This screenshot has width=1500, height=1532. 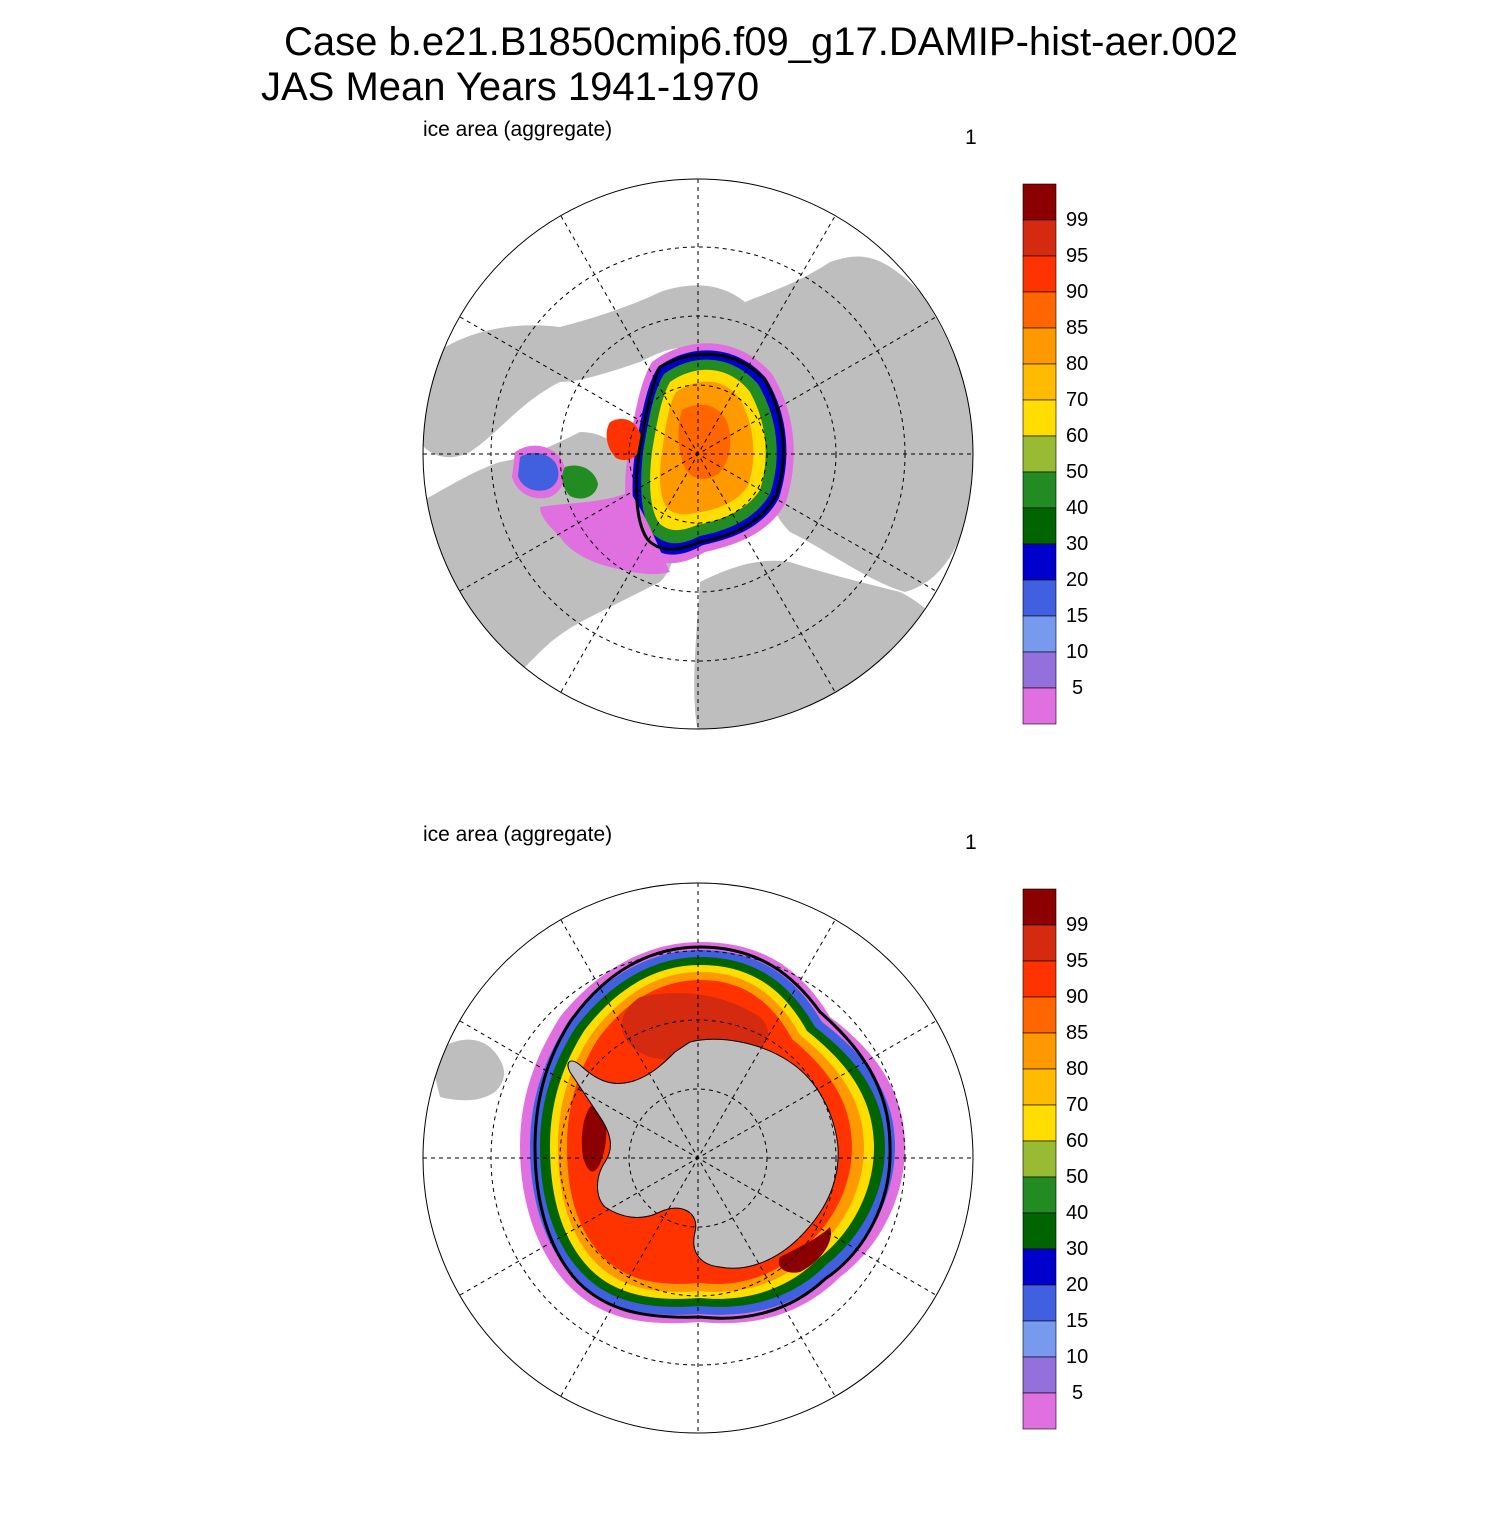 I want to click on arctic-sea-ice, so click(x=653, y=459).